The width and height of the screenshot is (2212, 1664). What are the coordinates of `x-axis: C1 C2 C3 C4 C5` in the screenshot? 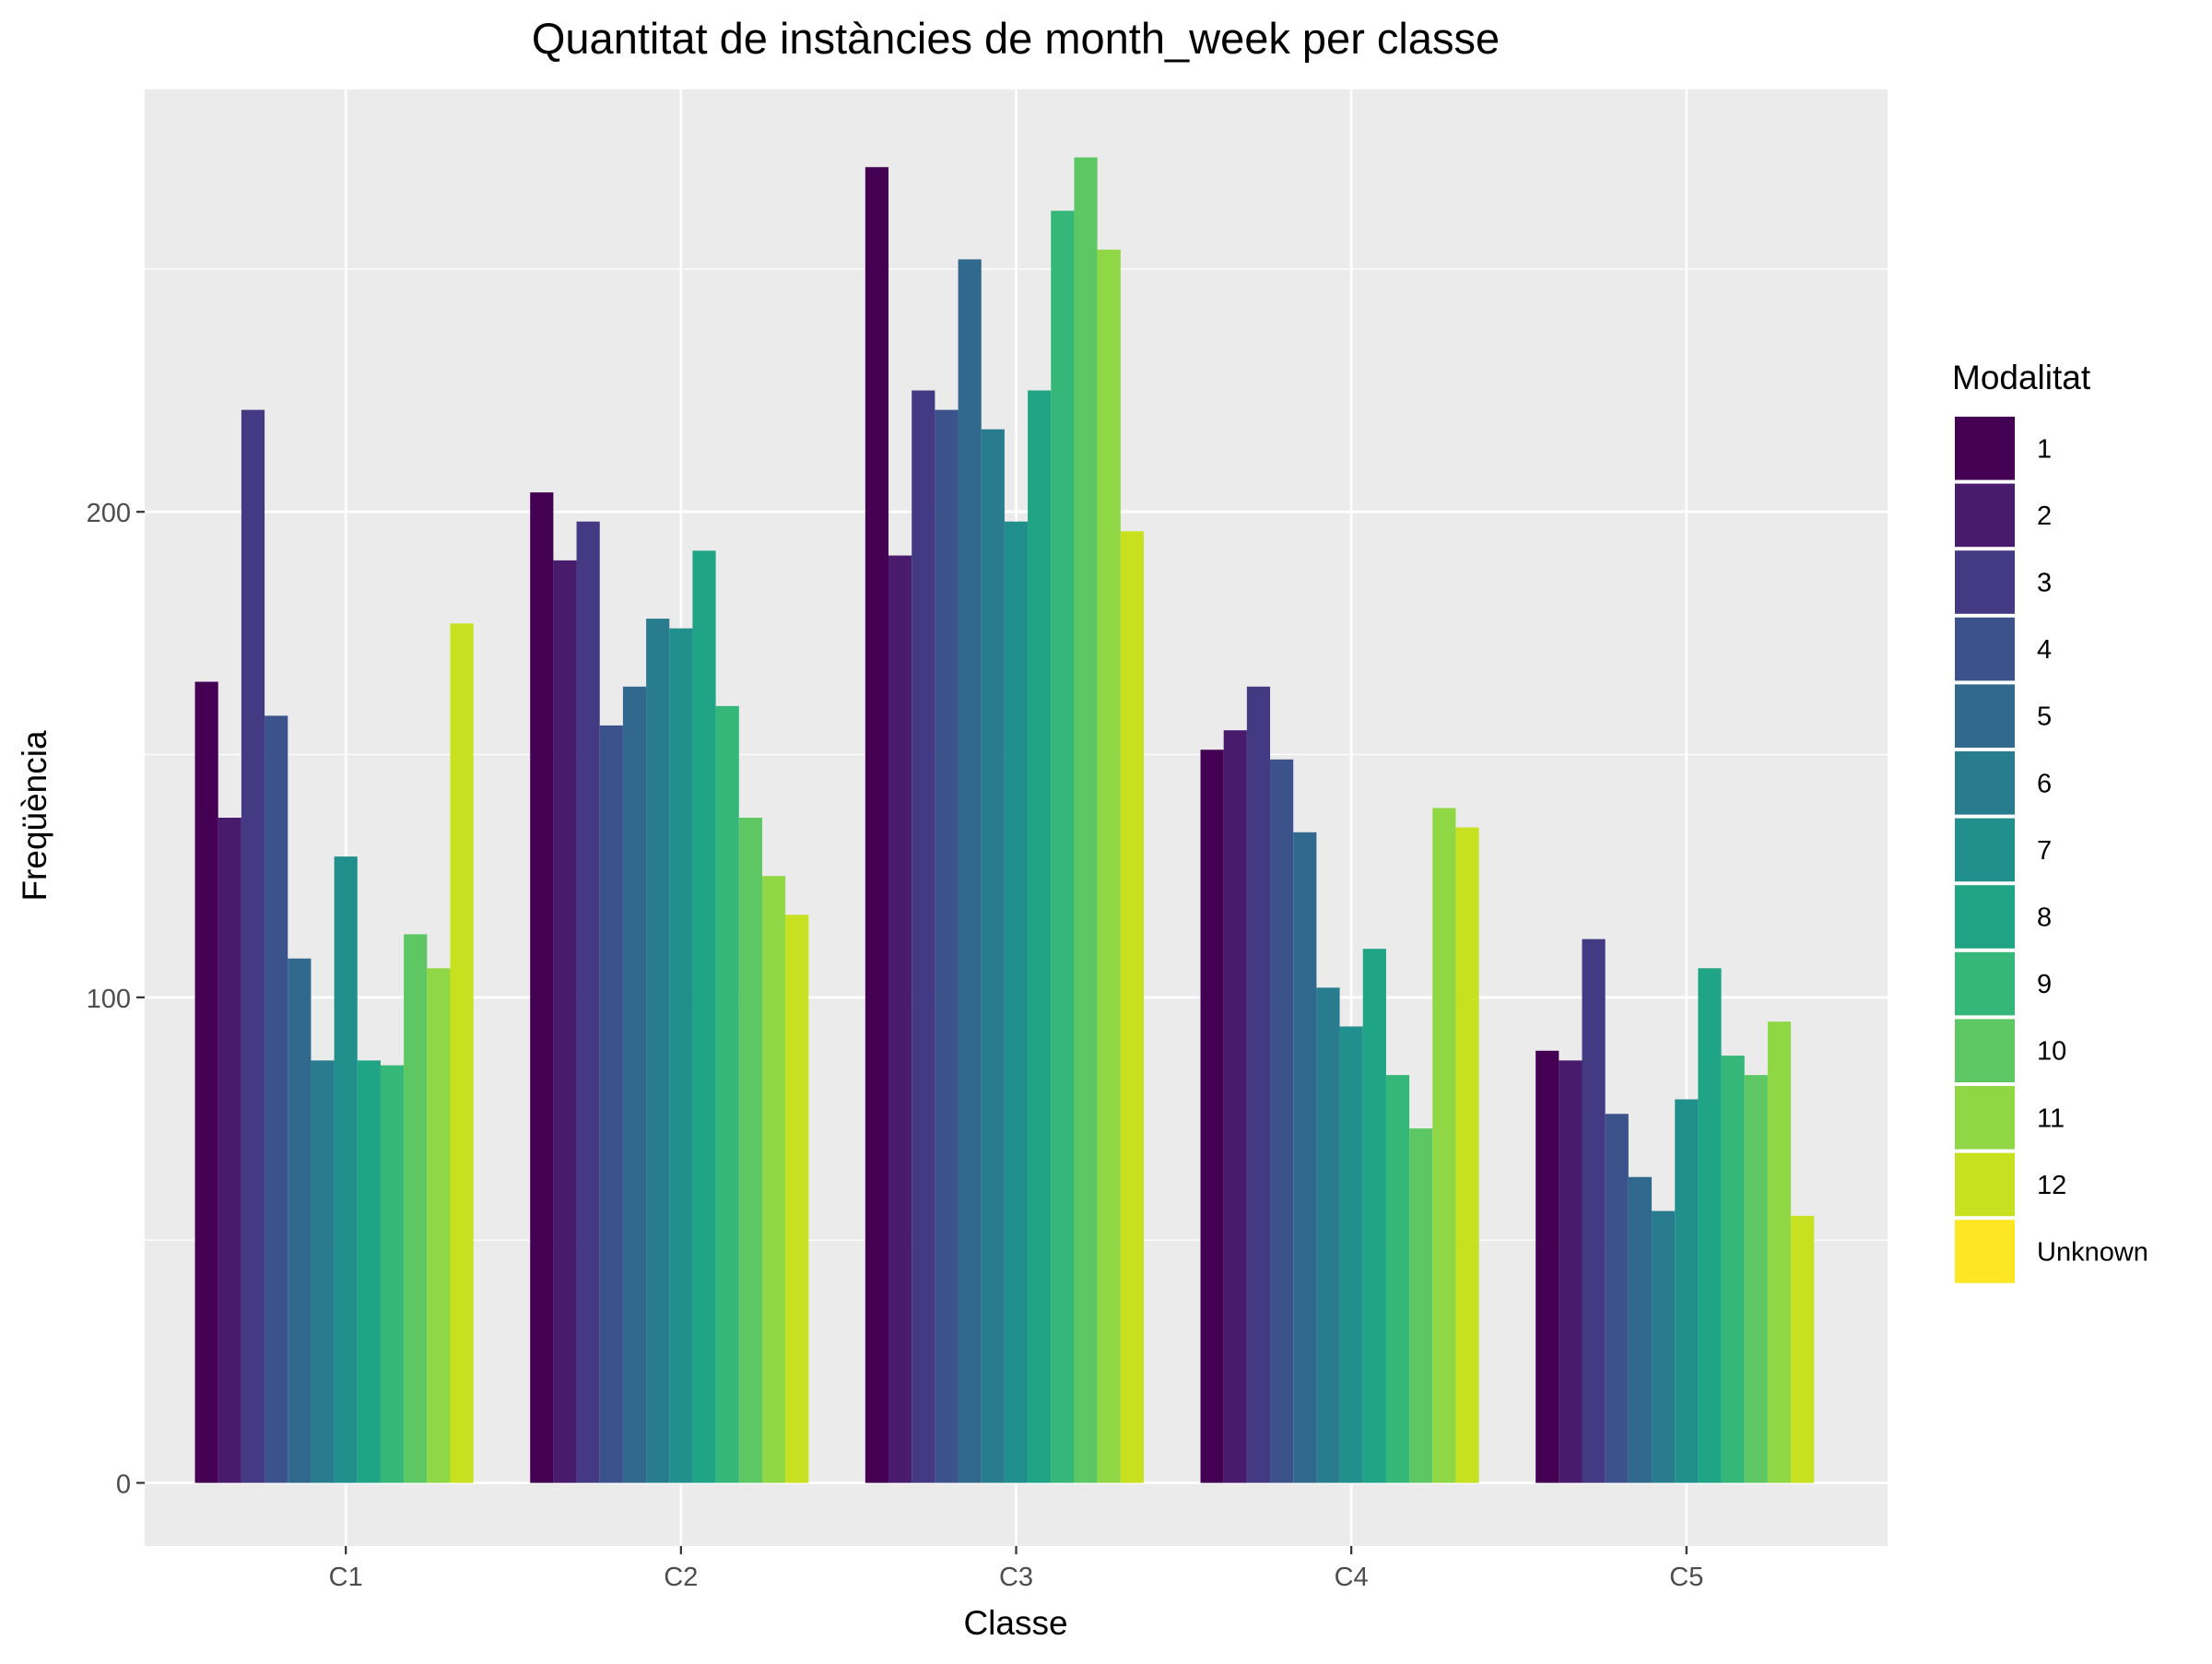 It's located at (1016, 1569).